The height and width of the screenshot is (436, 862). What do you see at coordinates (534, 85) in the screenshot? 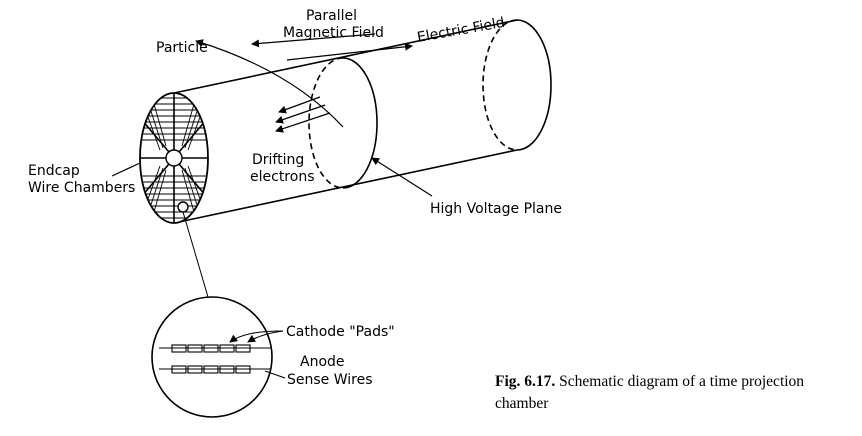
I see `far-end-near-half` at bounding box center [534, 85].